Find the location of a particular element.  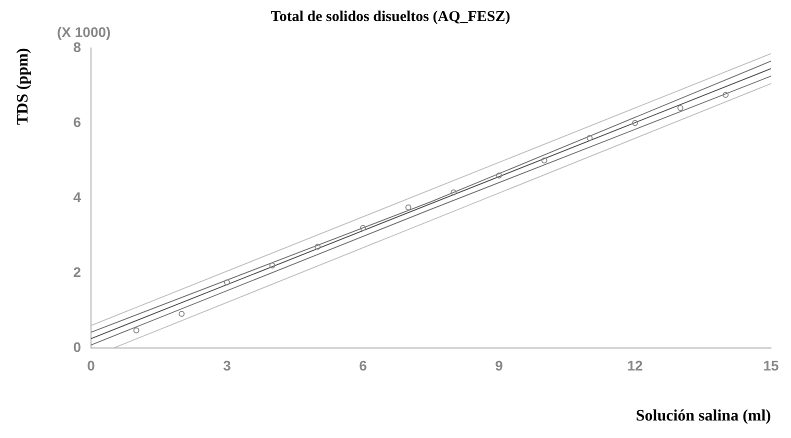

x-tick-label: 12 is located at coordinates (635, 365).